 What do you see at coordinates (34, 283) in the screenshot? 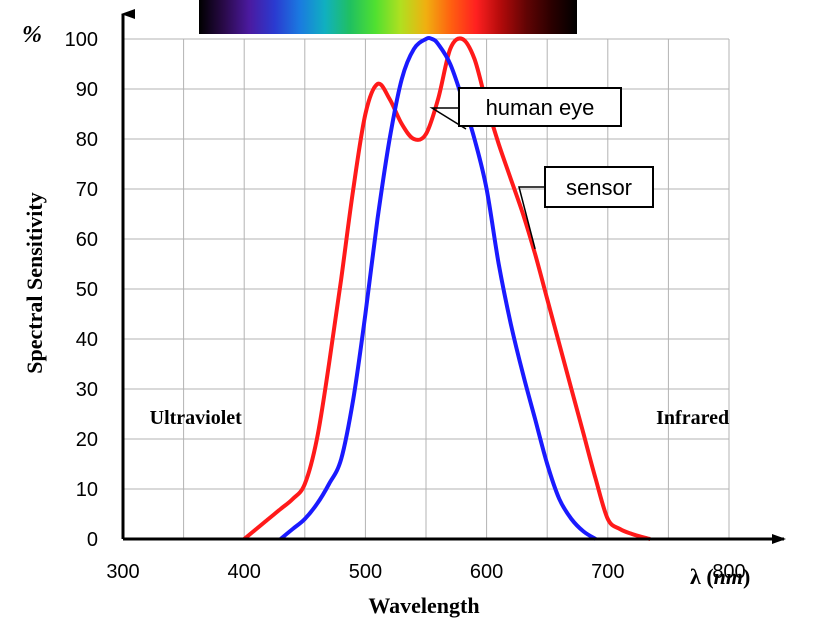
I see `y-axis-label: Spectral Sensitivity` at bounding box center [34, 283].